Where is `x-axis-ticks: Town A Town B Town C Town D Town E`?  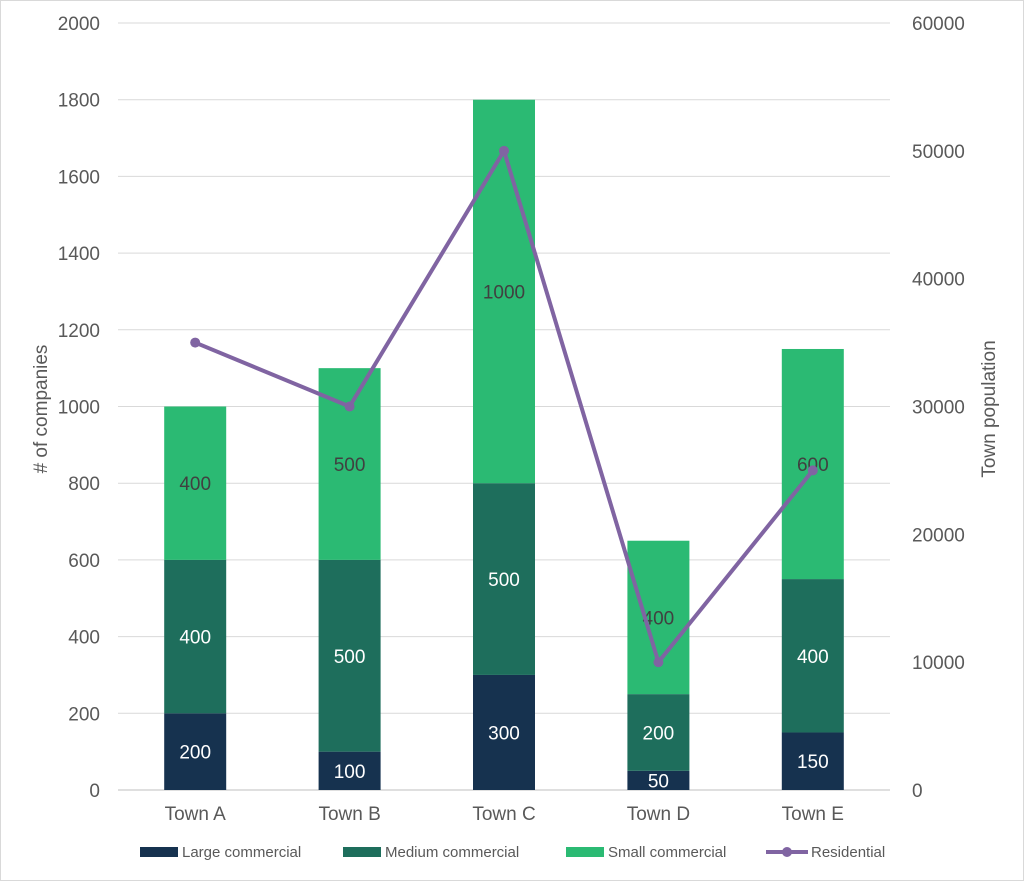
x-axis-ticks: Town A Town B Town C Town D Town E is located at coordinates (504, 814).